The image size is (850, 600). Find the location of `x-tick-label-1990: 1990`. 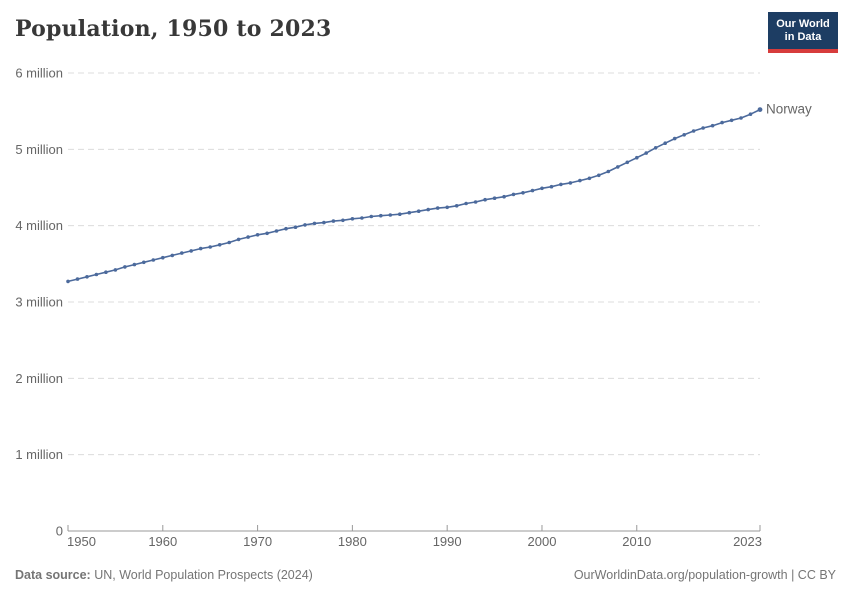

x-tick-label-1990: 1990 is located at coordinates (447, 541).